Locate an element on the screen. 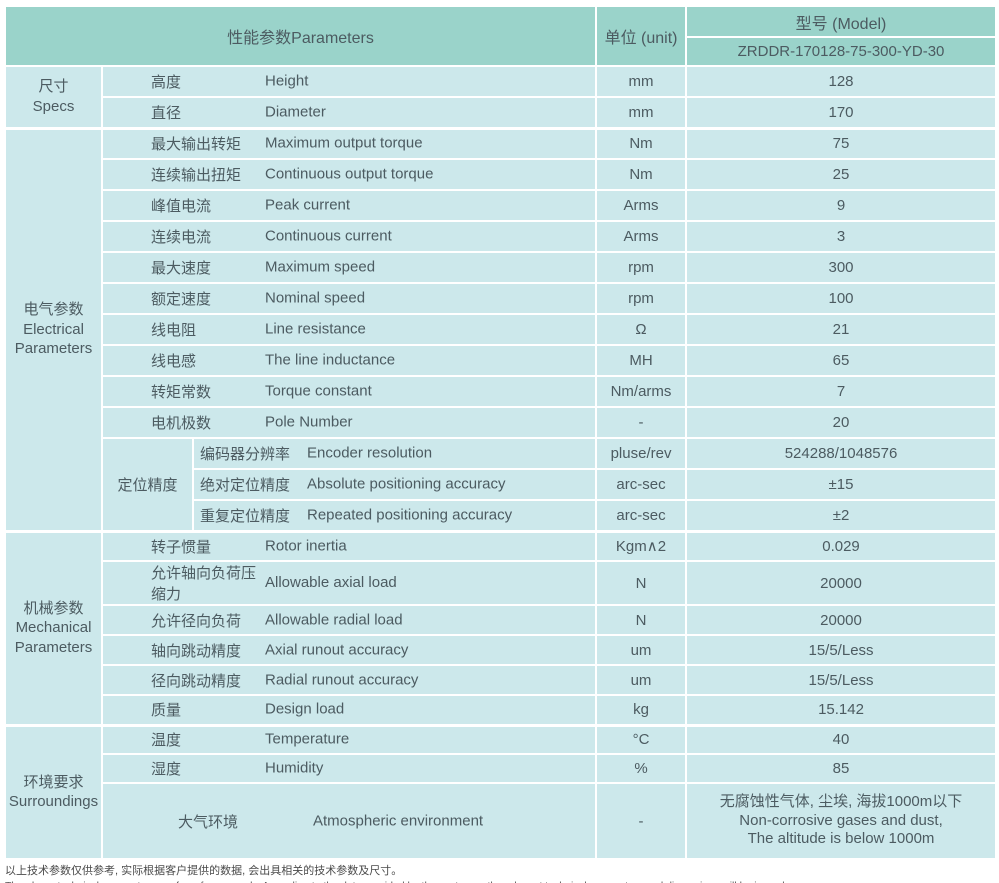  row-label-cell: 允许径向负荷 Allowable radial load is located at coordinates (349, 620).